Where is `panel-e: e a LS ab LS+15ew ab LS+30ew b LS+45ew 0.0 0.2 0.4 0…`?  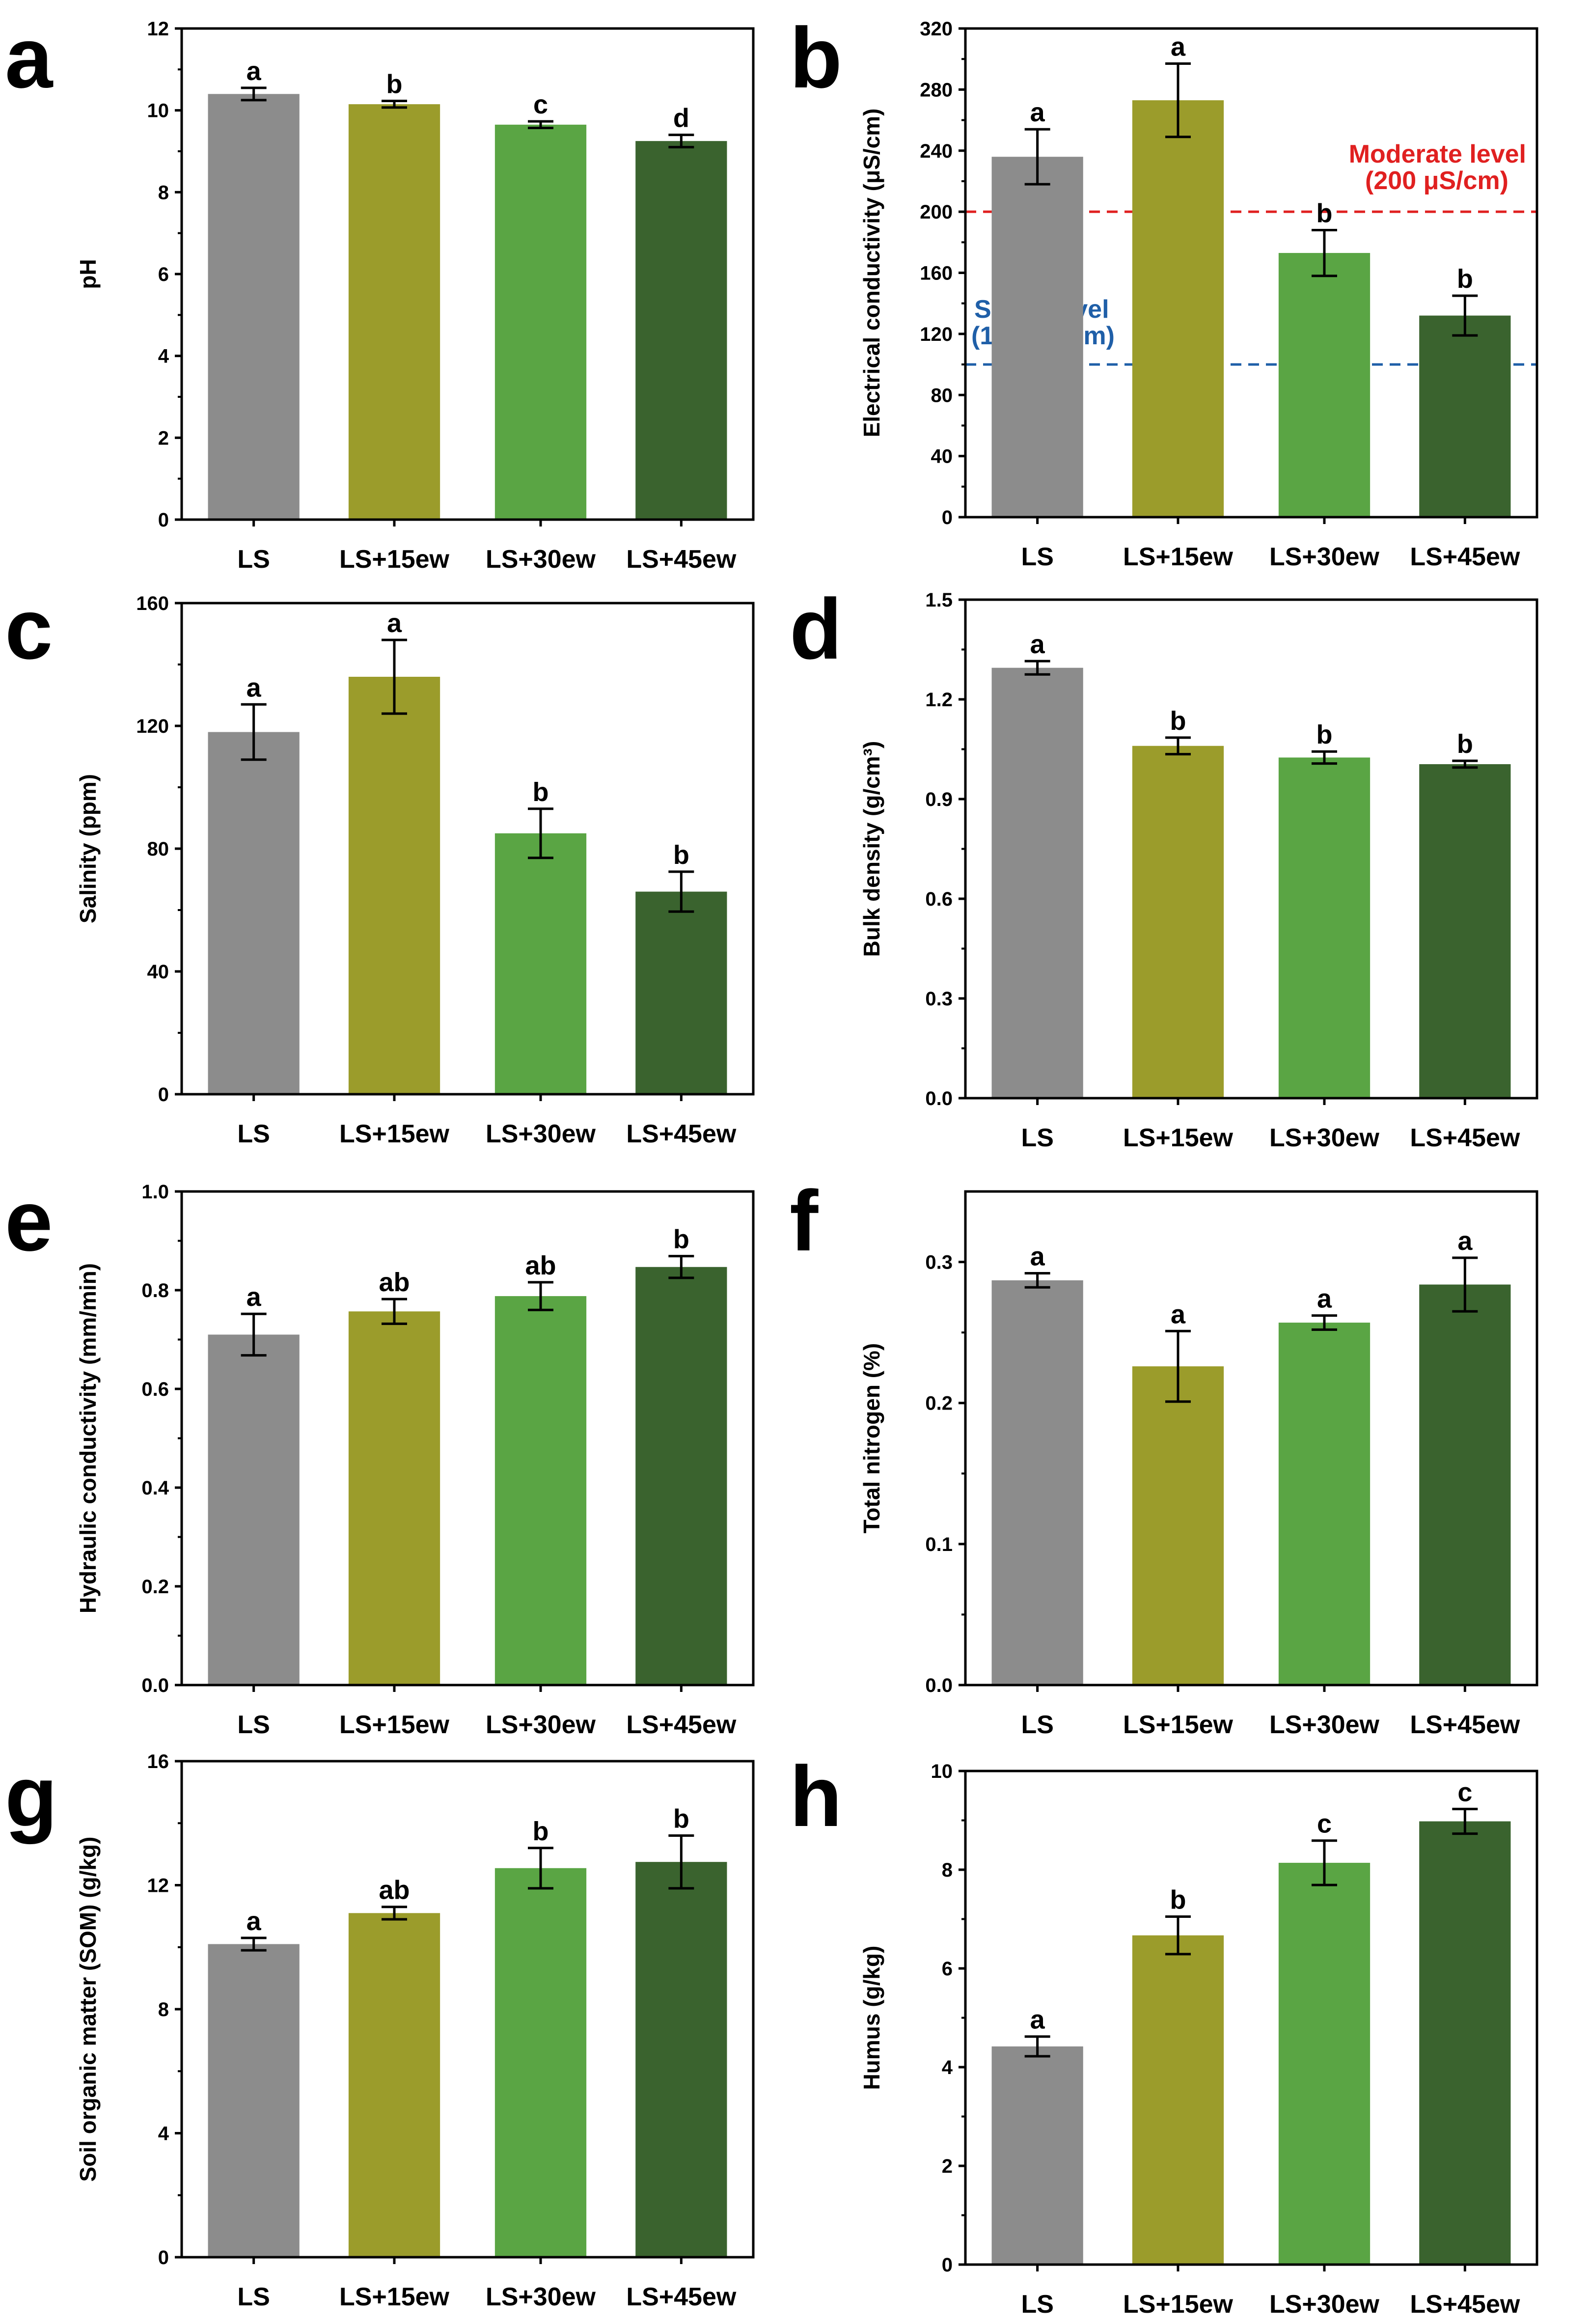 panel-e: e a LS ab LS+15ew ab LS+30ew b LS+45ew 0.0 0.2 0.4 0… is located at coordinates (380, 1456).